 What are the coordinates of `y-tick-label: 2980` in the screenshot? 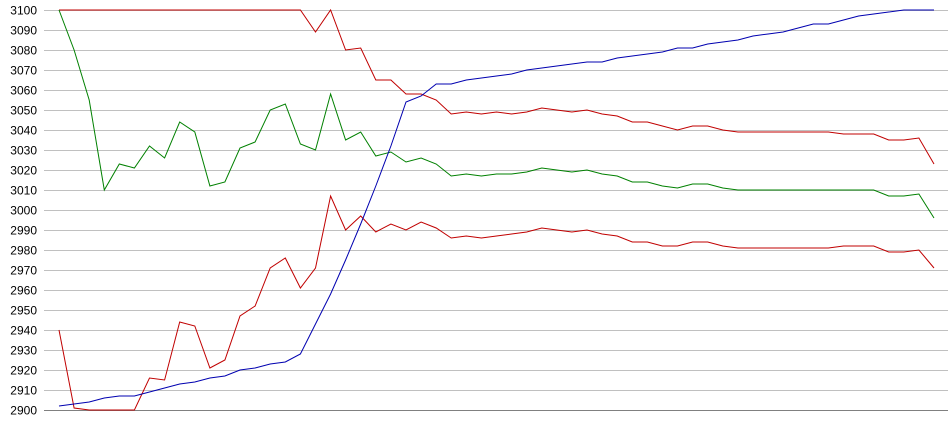 It's located at (23, 251).